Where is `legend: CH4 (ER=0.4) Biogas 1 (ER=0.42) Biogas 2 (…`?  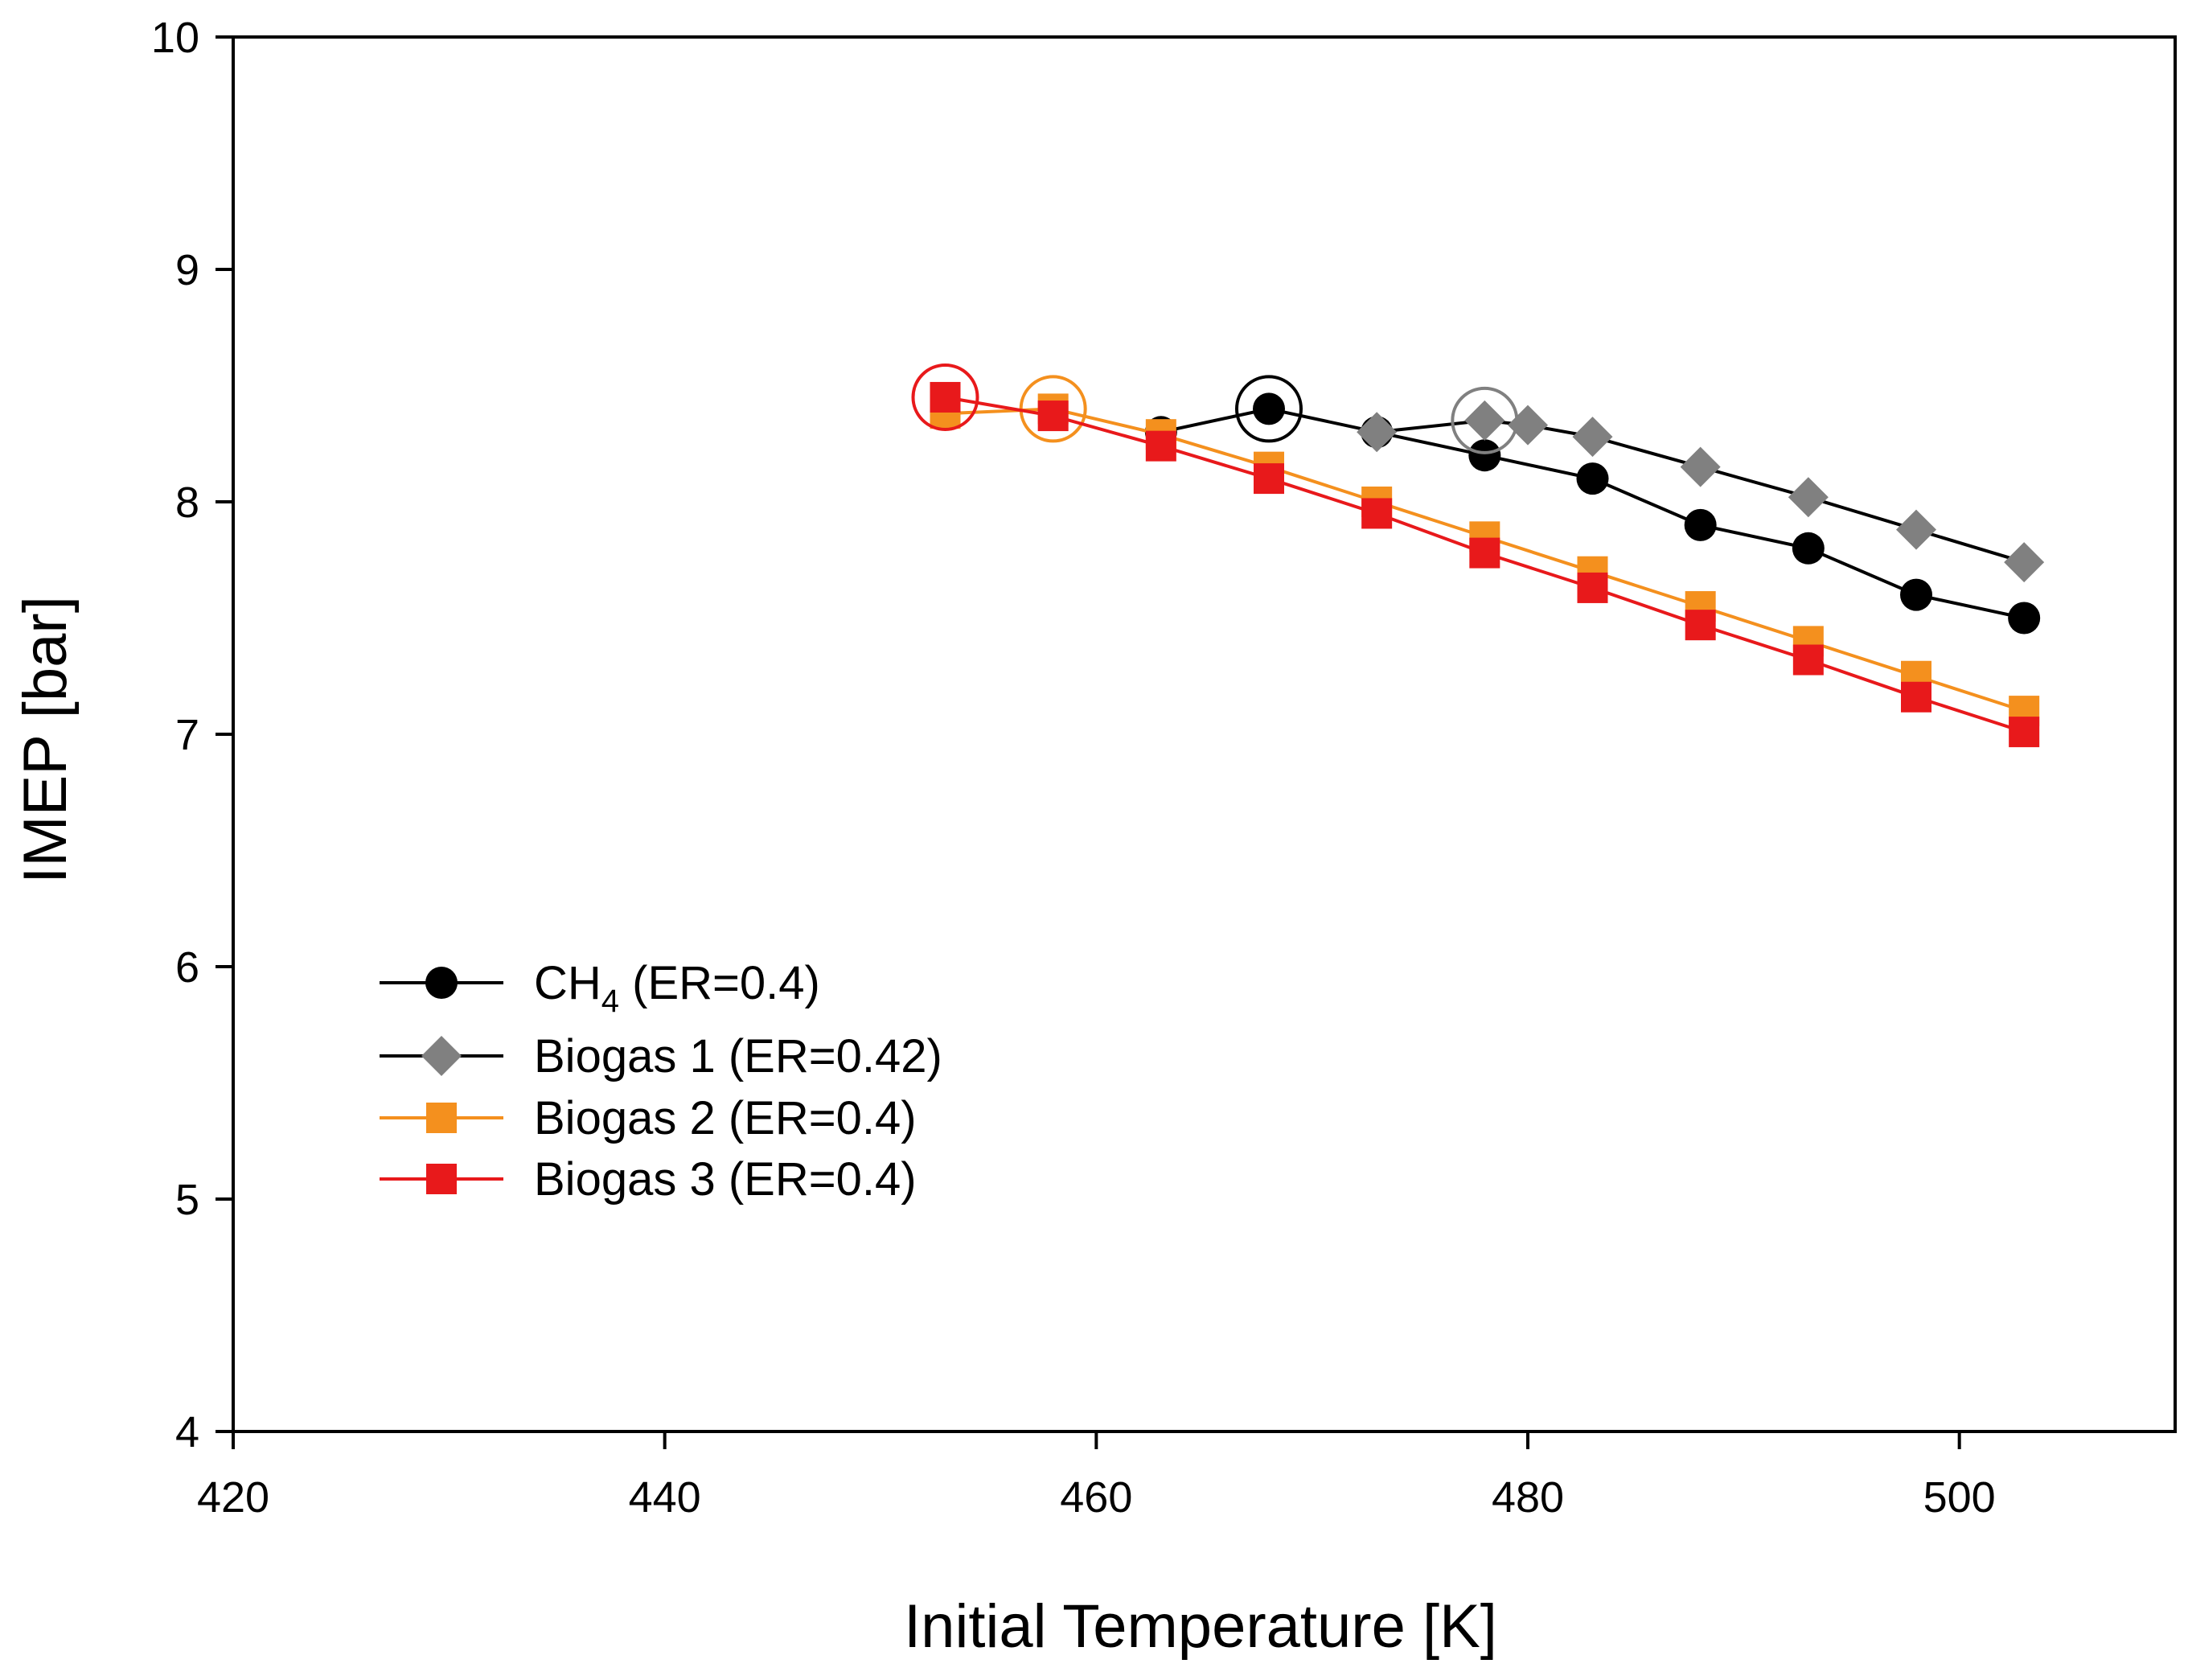
legend: CH4 (ER=0.4) Biogas 1 (ER=0.42) Biogas 2 (… is located at coordinates (661, 1081).